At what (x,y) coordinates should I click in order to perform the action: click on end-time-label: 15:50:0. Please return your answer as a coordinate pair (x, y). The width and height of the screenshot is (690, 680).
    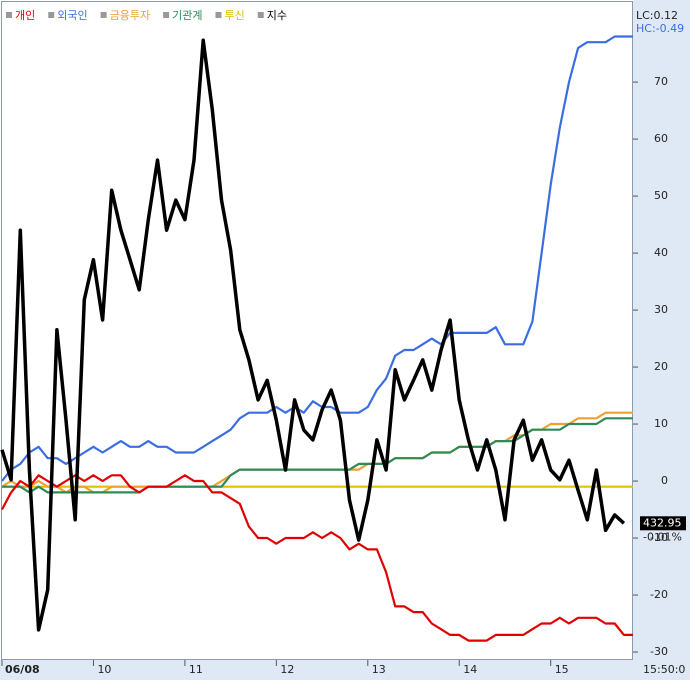
    Looking at the image, I should click on (664, 669).